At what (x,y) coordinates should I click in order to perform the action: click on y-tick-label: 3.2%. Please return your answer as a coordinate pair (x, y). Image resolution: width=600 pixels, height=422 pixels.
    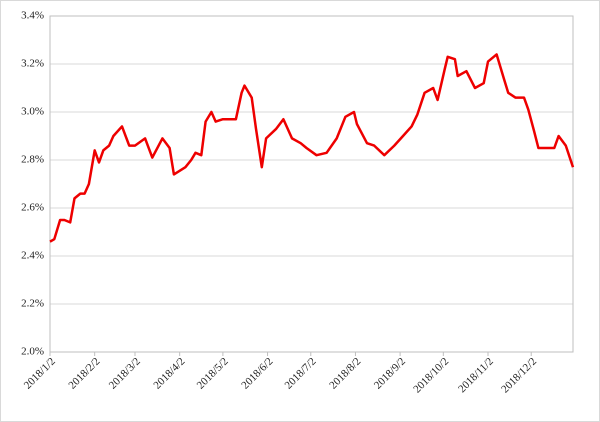
    Looking at the image, I should click on (32, 64).